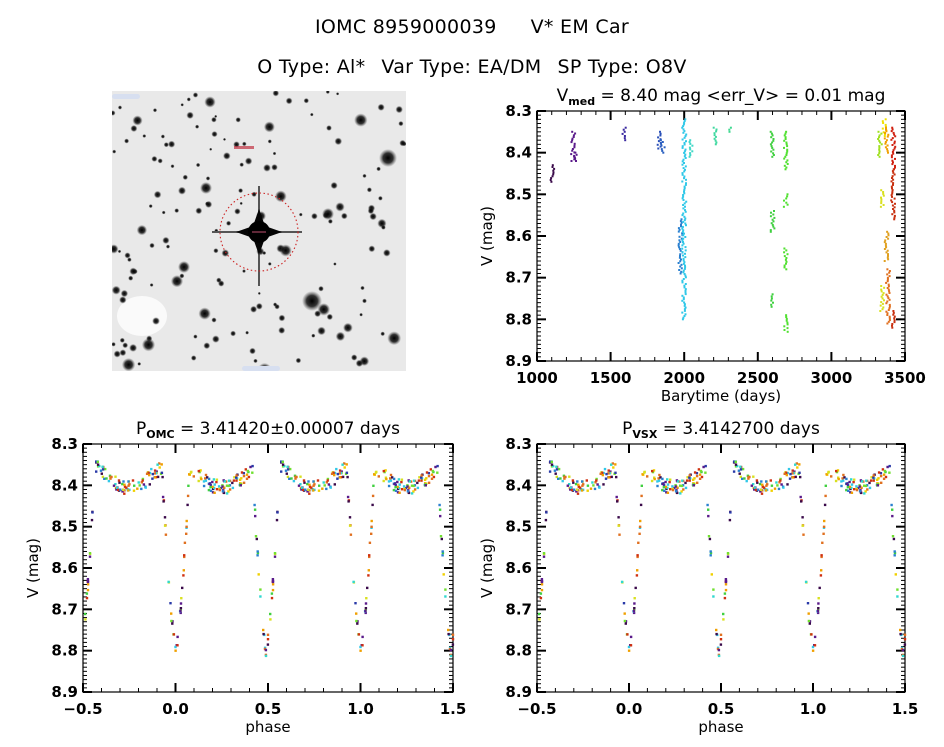  What do you see at coordinates (360, 709) in the screenshot?
I see `x-tick-label: 1.0` at bounding box center [360, 709].